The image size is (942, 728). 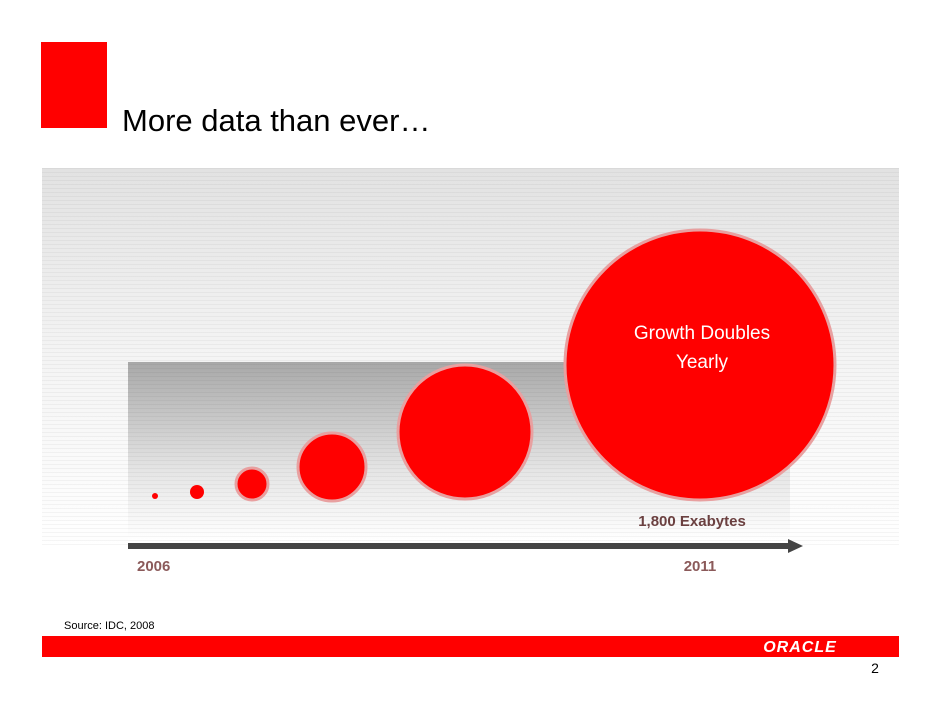 I want to click on timeline-end: 2011, so click(x=700, y=566).